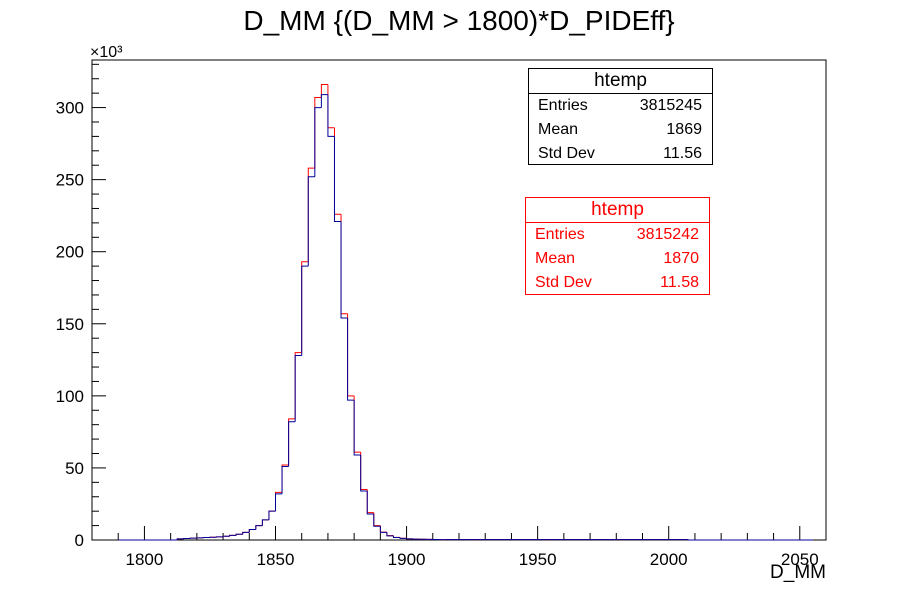 This screenshot has width=918, height=599. What do you see at coordinates (800, 559) in the screenshot?
I see `x-tick-label: 2050` at bounding box center [800, 559].